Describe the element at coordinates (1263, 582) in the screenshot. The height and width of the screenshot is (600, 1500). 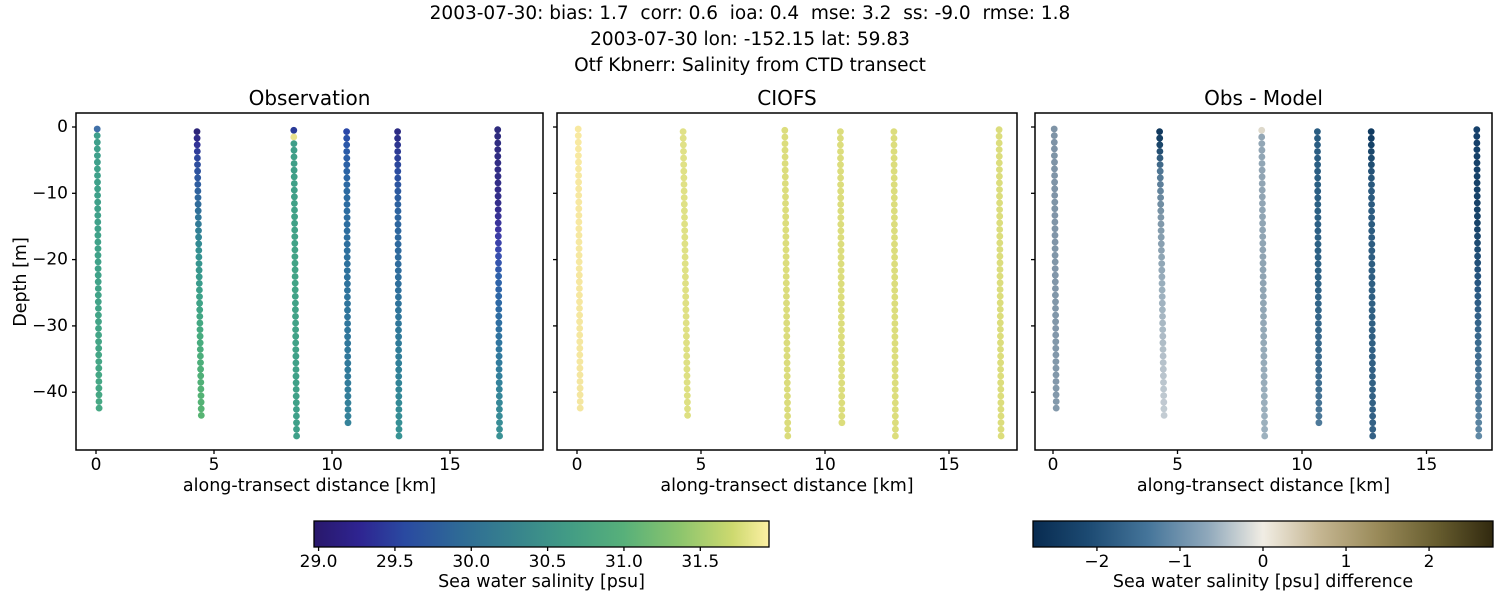
I see `colorbar-label-difference: Sea water salinity [psu] difference` at that location.